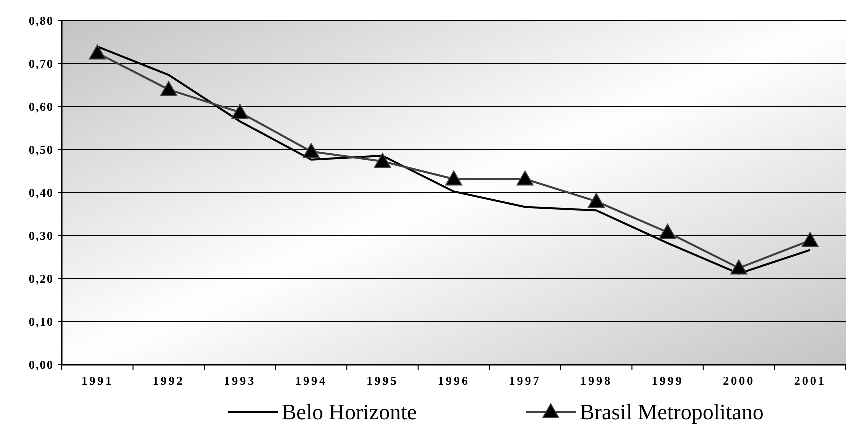 The height and width of the screenshot is (443, 848). I want to click on y-tick-label: 0,00, so click(41, 365).